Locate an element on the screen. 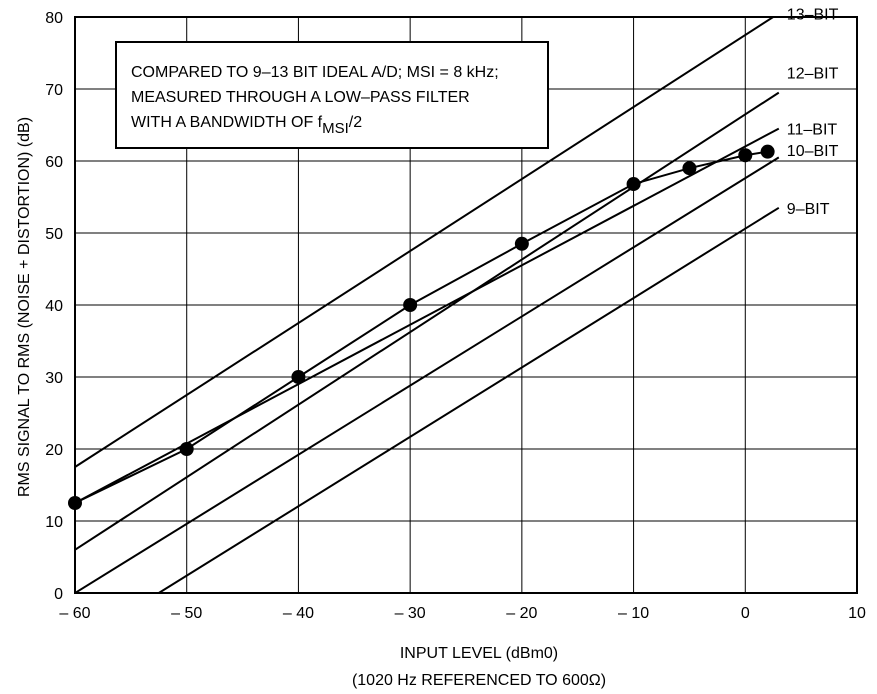 The image size is (877, 694). y-tick-label: 50 is located at coordinates (54, 234).